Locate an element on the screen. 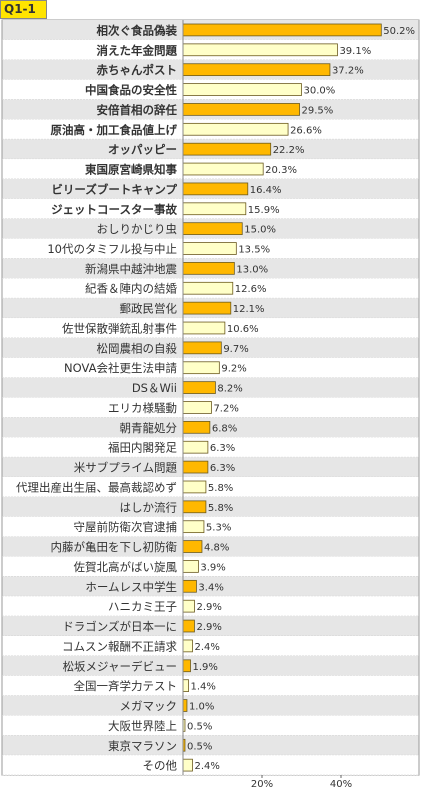 Image resolution: width=421 pixels, height=797 pixels. category-label: おしりかじり虫 is located at coordinates (137, 229).